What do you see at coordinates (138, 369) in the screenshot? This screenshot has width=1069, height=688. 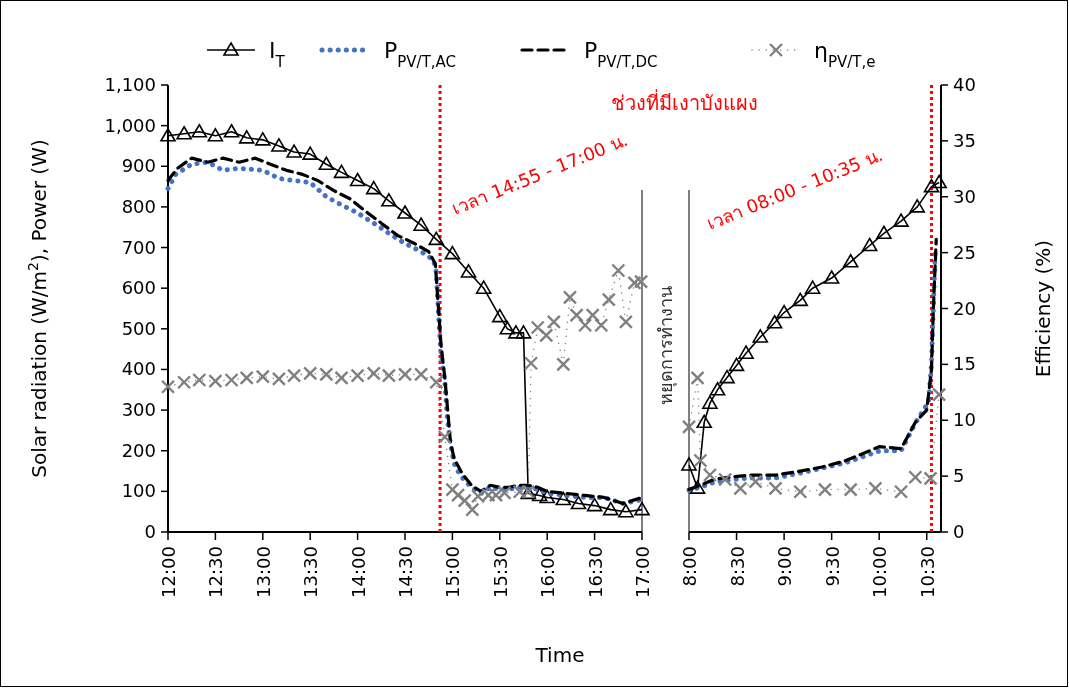 I see `y-tick-label: 400` at bounding box center [138, 369].